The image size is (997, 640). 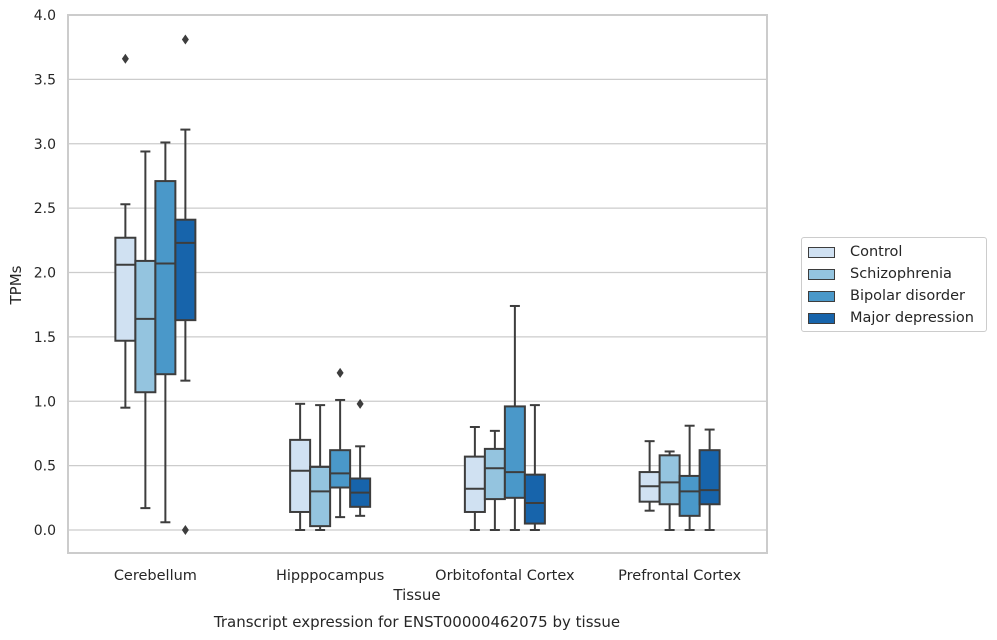 What do you see at coordinates (821, 274) in the screenshot?
I see `legend-swatch-schizophrenia` at bounding box center [821, 274].